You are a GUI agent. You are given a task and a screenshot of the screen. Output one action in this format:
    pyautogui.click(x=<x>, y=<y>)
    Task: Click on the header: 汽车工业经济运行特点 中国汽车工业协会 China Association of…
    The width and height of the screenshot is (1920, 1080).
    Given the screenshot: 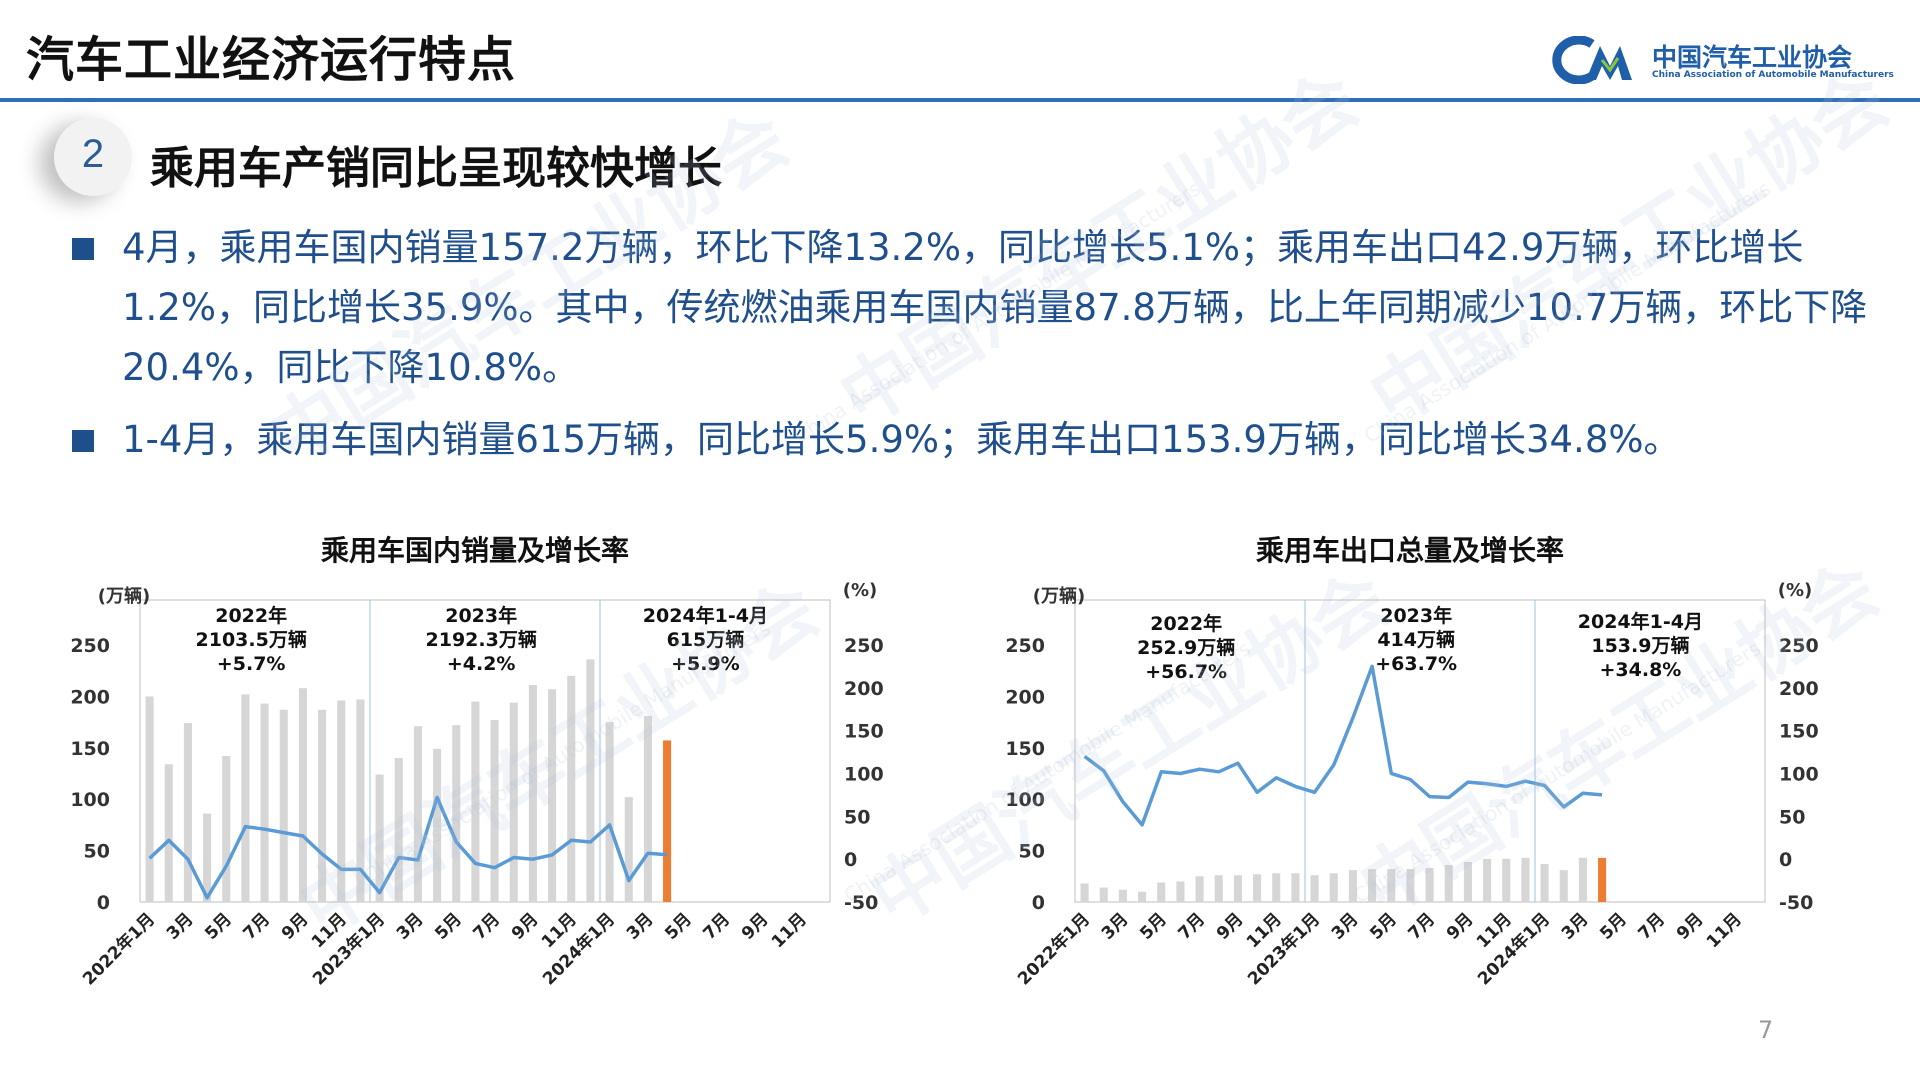 What is the action you would take?
    pyautogui.click(x=960, y=52)
    